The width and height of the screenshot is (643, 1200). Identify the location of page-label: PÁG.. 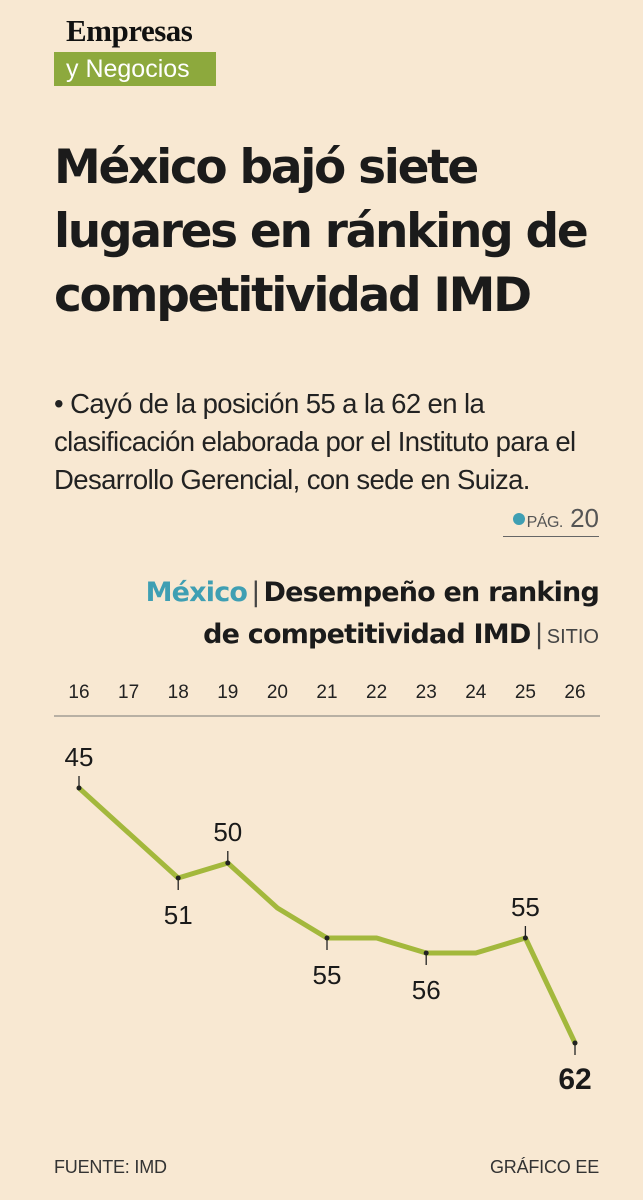
(545, 522).